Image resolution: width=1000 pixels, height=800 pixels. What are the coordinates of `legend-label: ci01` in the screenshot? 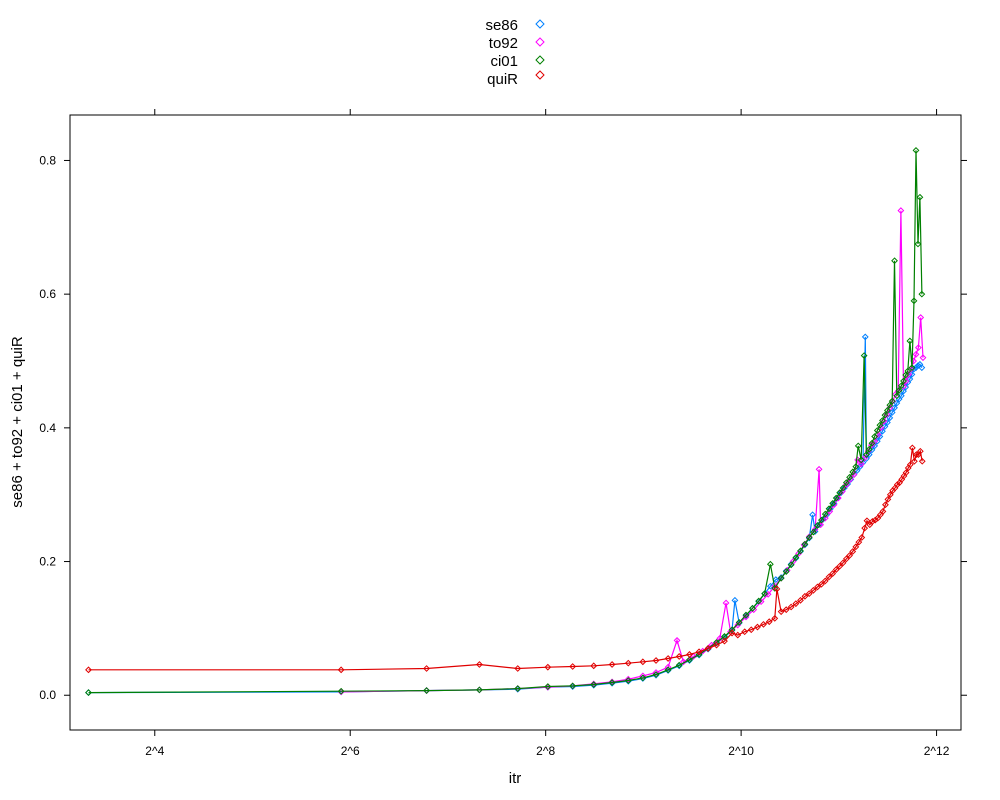 It's located at (504, 61).